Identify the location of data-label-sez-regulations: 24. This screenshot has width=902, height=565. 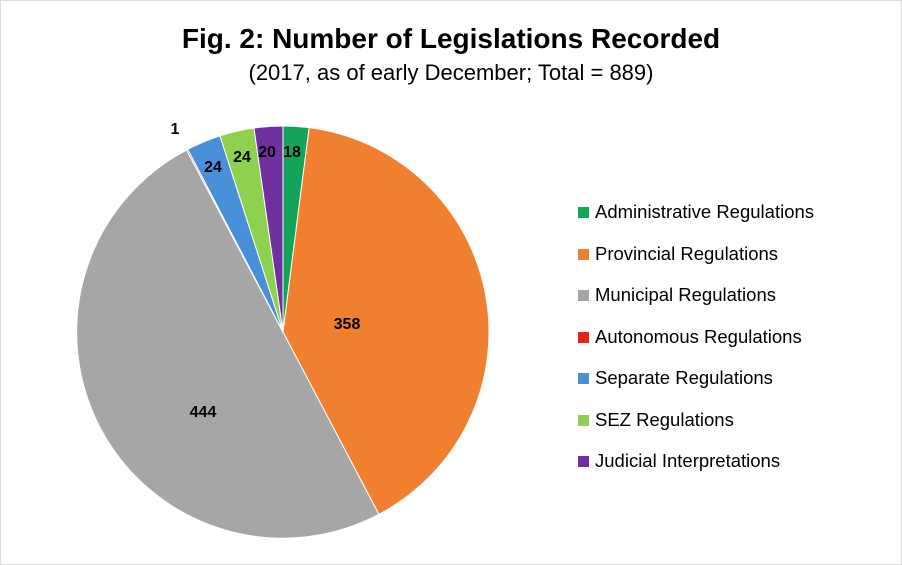
(242, 157).